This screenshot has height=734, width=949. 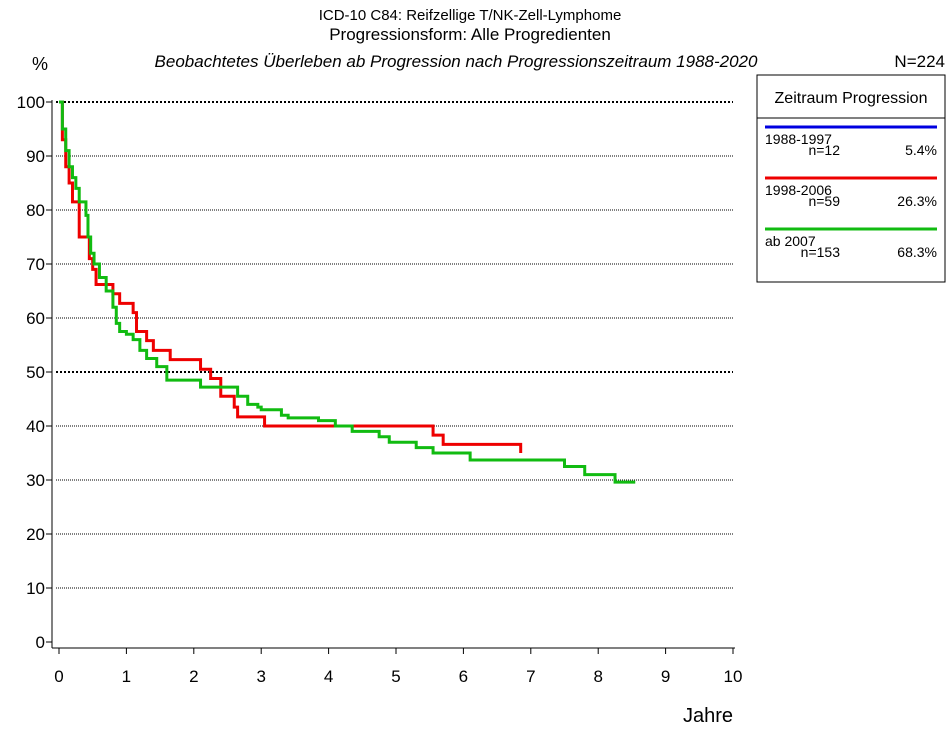 I want to click on legend-share: 68.3%, so click(x=917, y=252).